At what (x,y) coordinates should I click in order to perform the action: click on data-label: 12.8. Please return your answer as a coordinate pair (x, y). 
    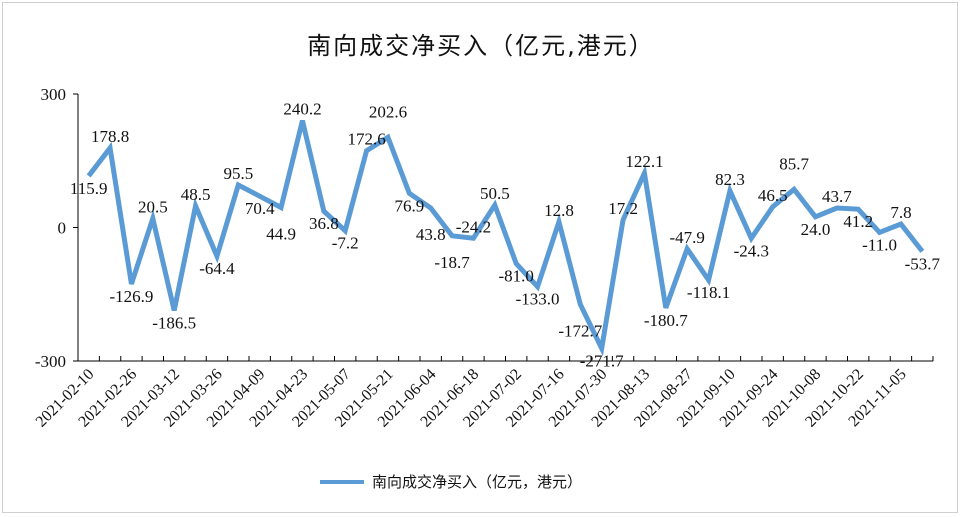
    Looking at the image, I should click on (559, 210).